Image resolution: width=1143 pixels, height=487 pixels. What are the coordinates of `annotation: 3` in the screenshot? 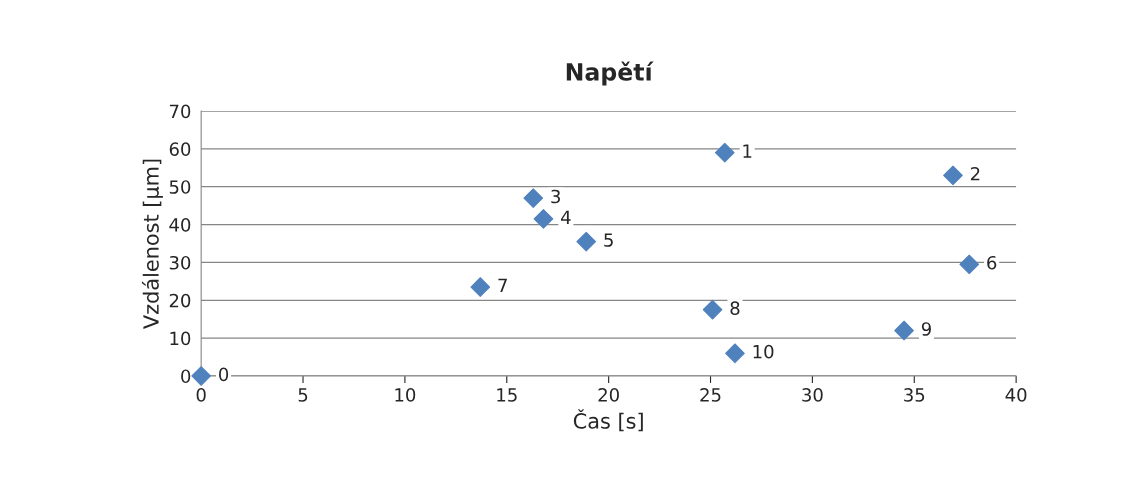 It's located at (555, 196).